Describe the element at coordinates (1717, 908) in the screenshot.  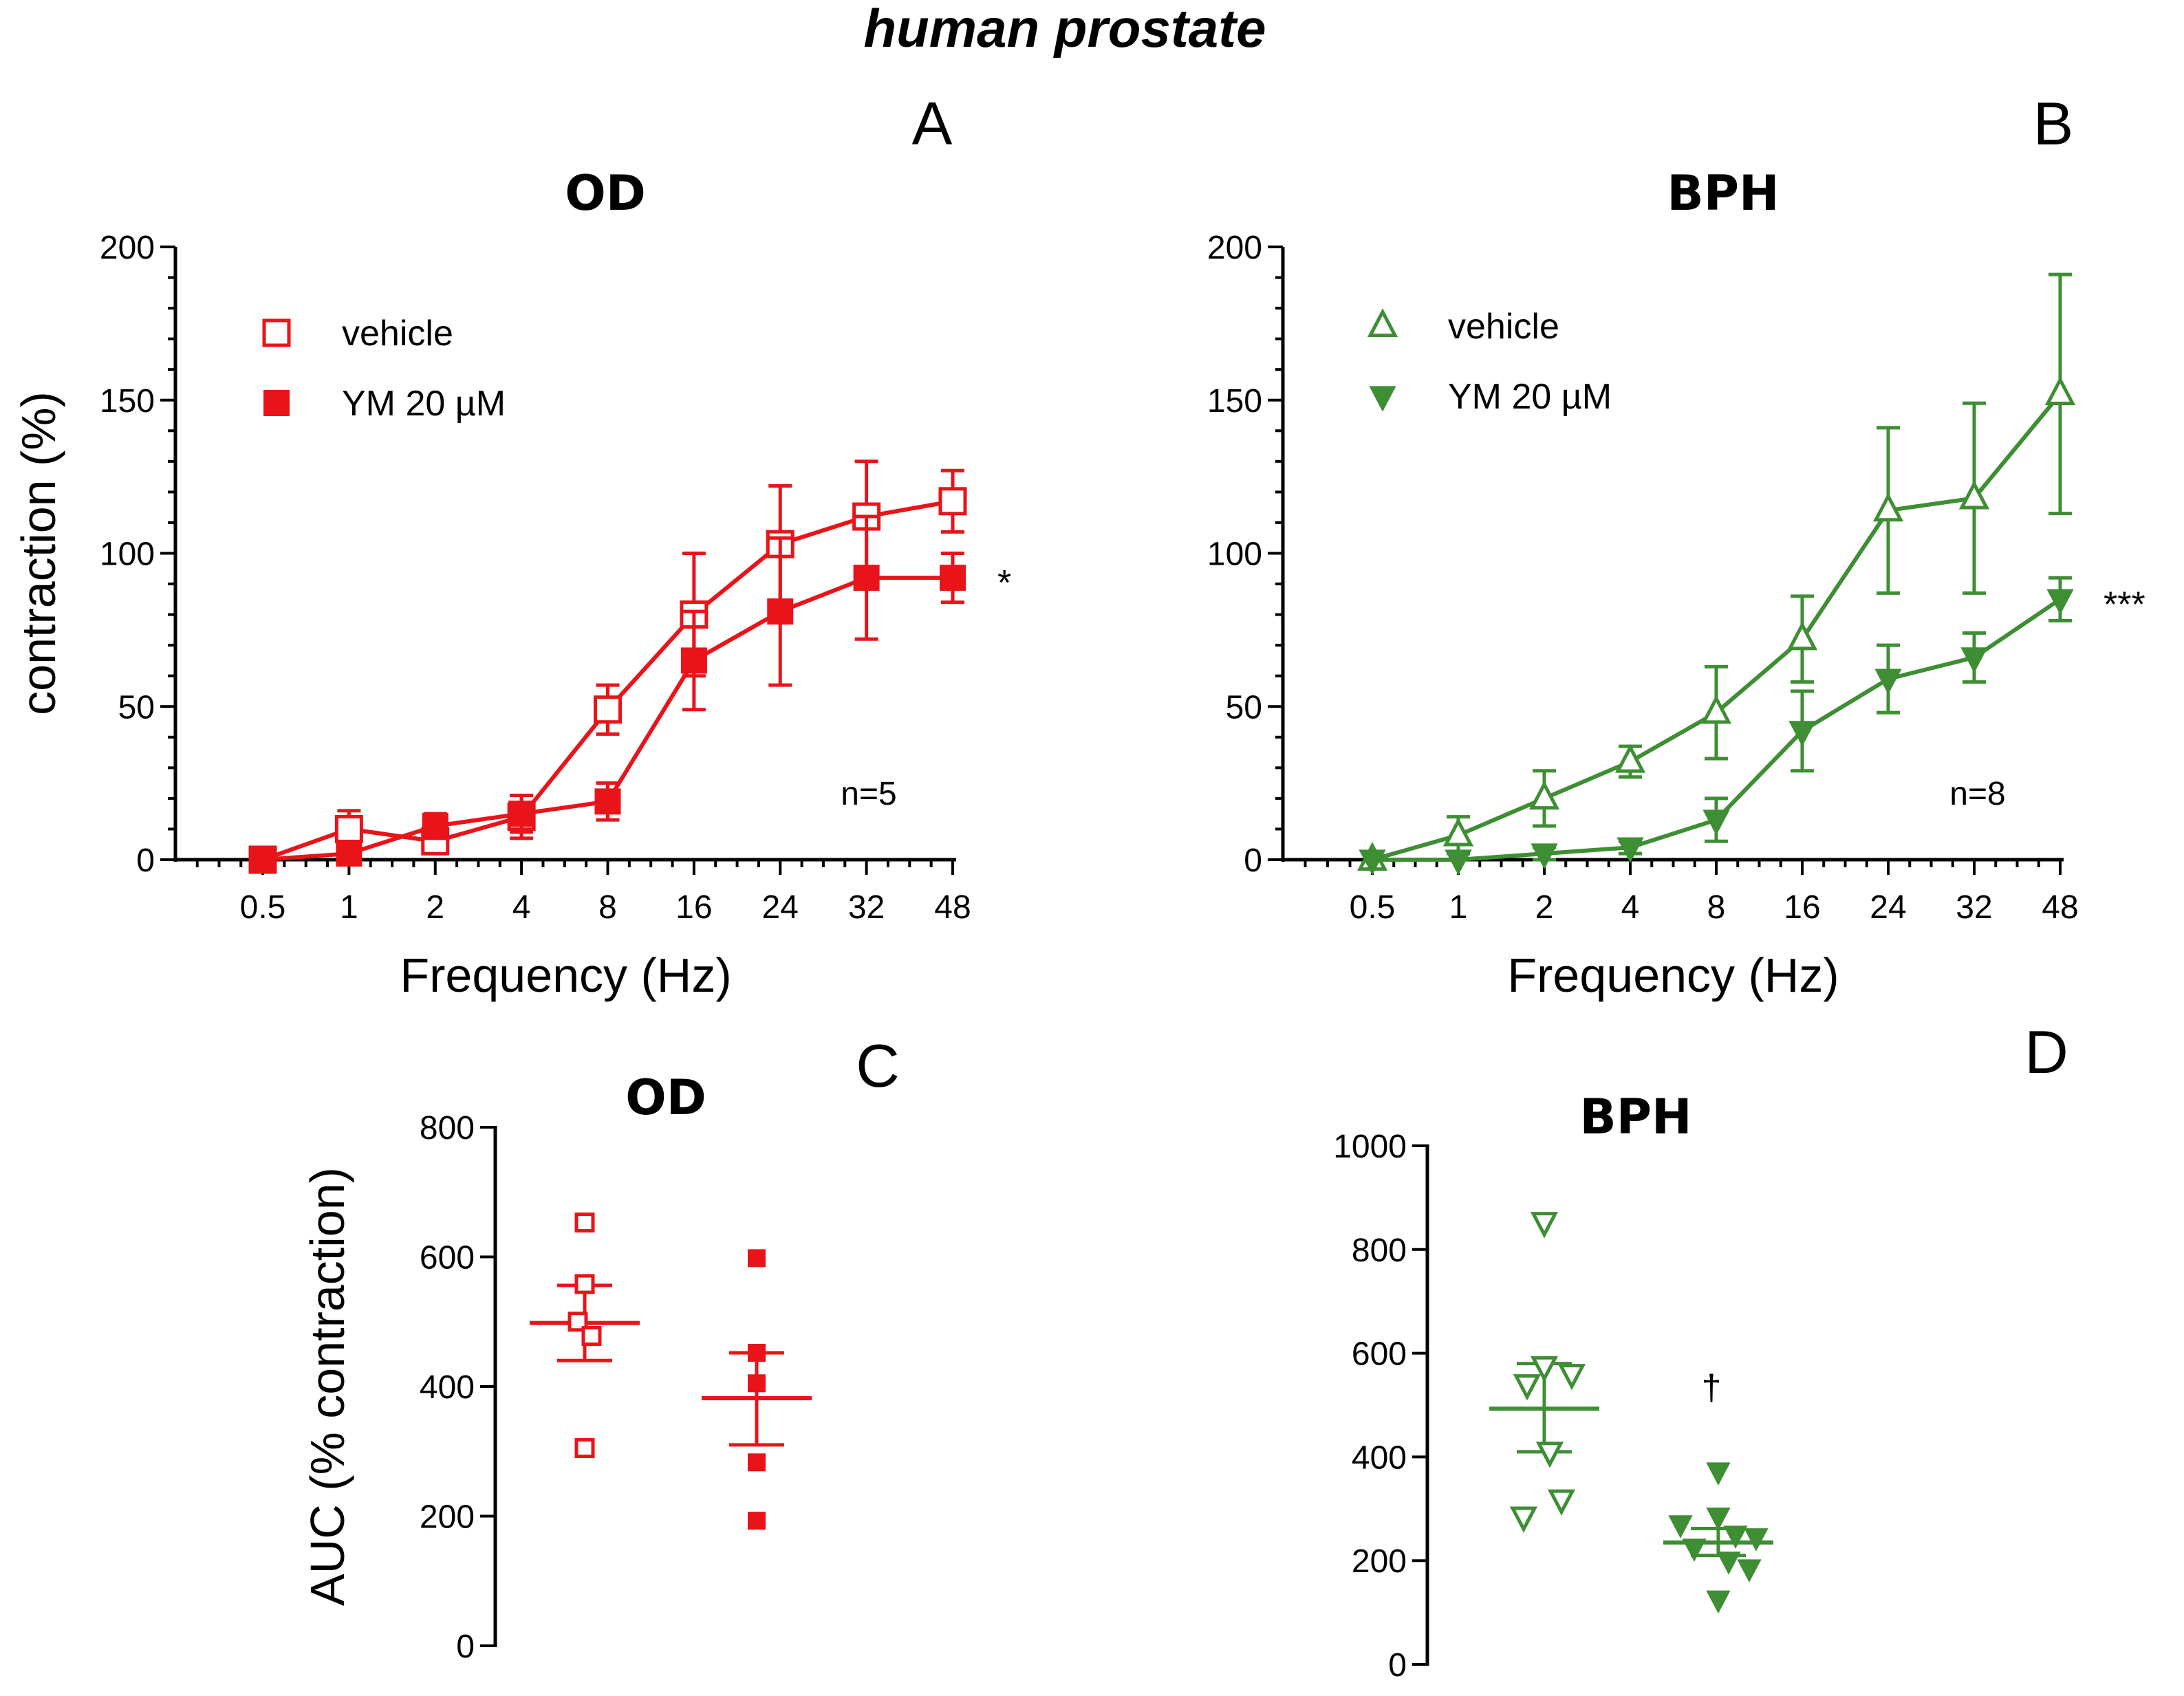
I see `x-tick-label: 8` at that location.